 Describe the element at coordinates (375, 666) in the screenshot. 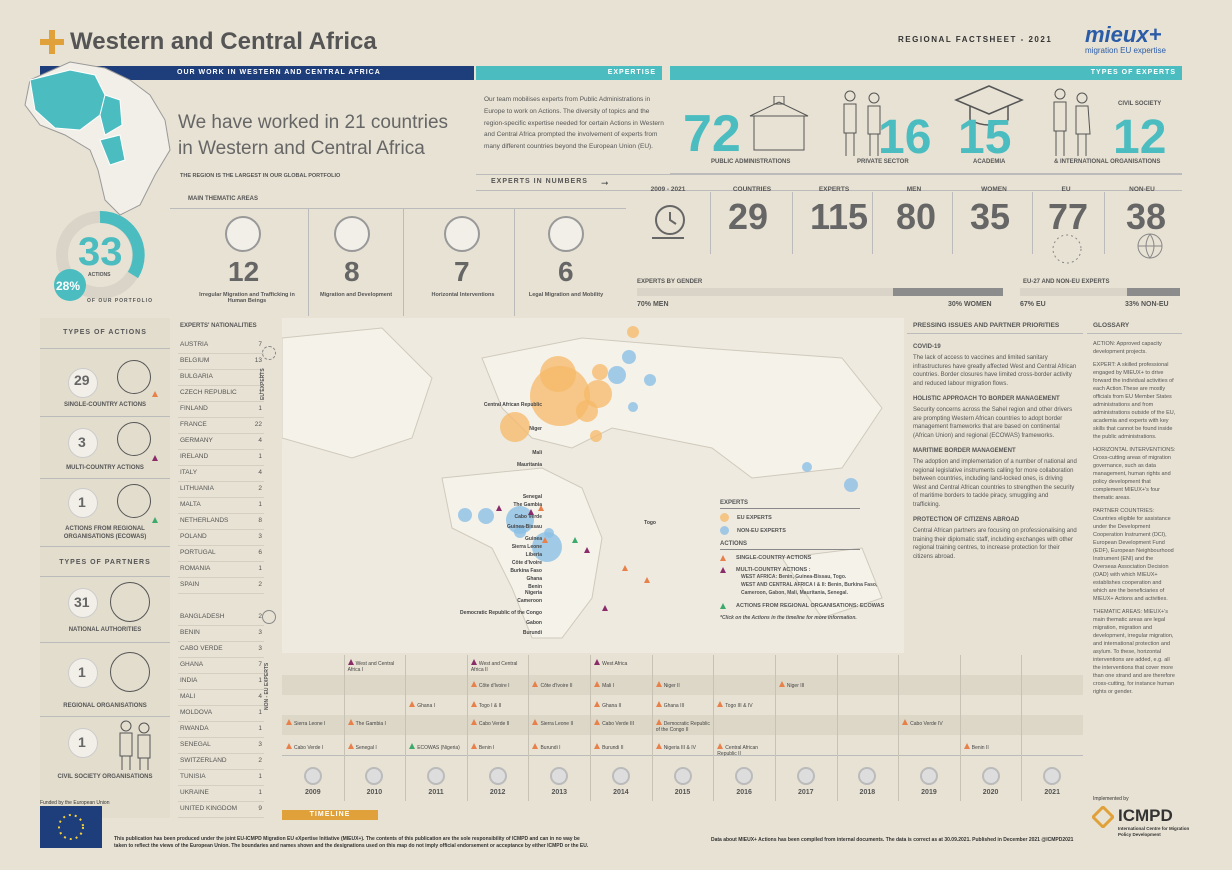

I see `timeline-action: West and Central Africa I` at that location.